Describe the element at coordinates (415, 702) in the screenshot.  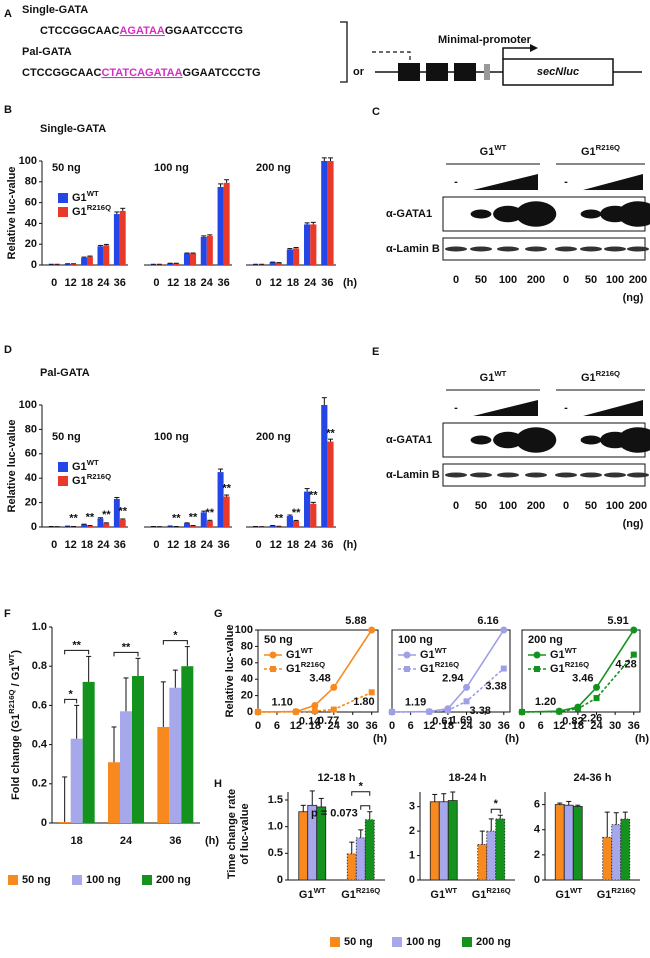
I see `point-note: 1.19` at that location.